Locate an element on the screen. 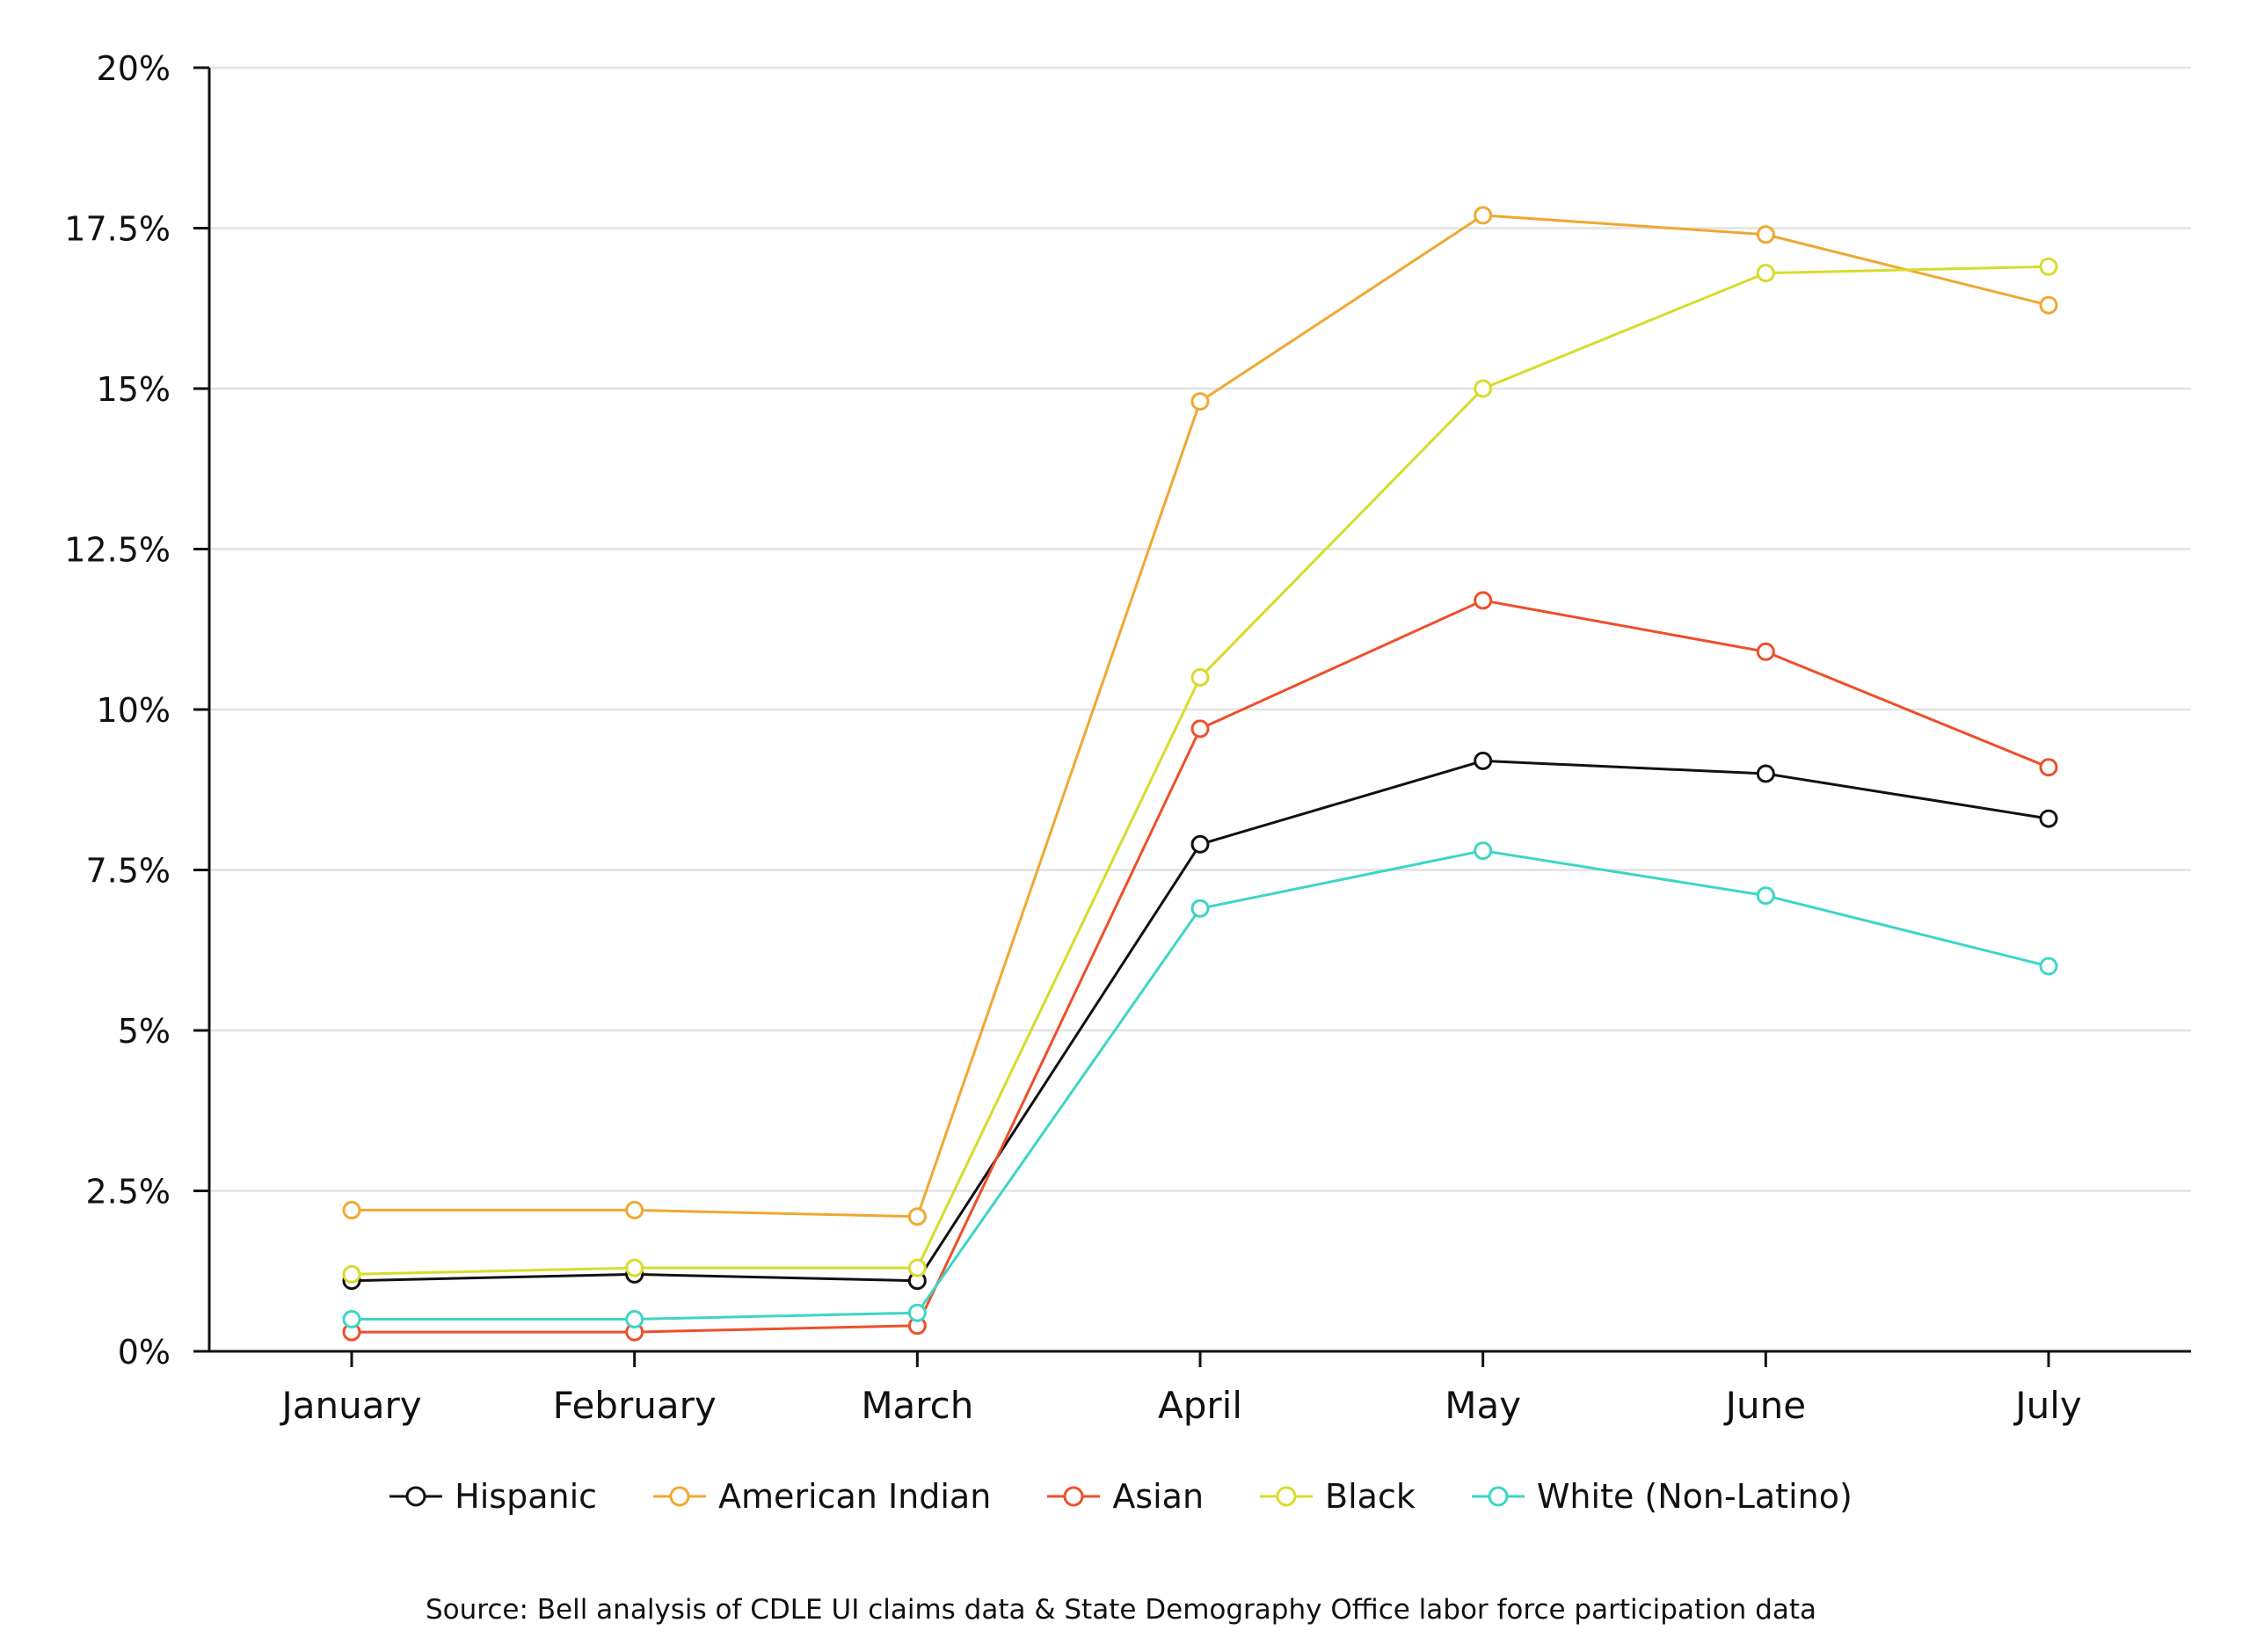 The width and height of the screenshot is (2242, 1652). legend-label: Hispanic is located at coordinates (526, 1497).